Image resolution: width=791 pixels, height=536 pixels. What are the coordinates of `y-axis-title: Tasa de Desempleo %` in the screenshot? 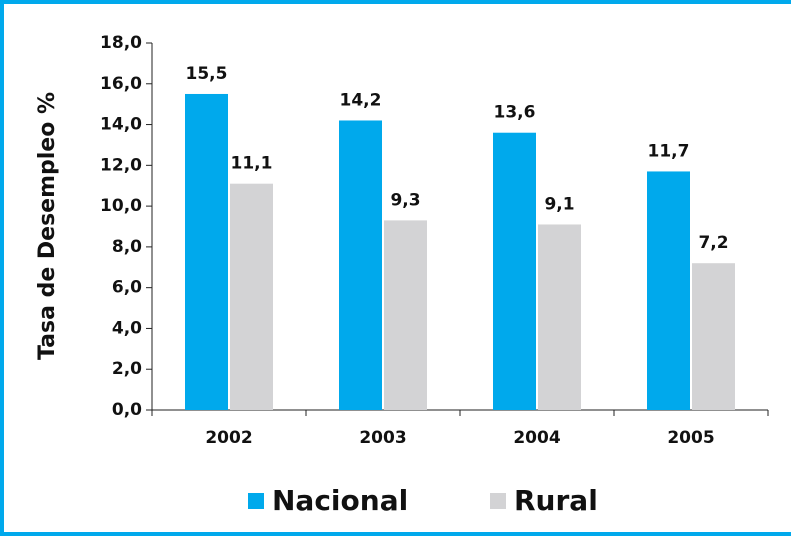 It's located at (47, 226).